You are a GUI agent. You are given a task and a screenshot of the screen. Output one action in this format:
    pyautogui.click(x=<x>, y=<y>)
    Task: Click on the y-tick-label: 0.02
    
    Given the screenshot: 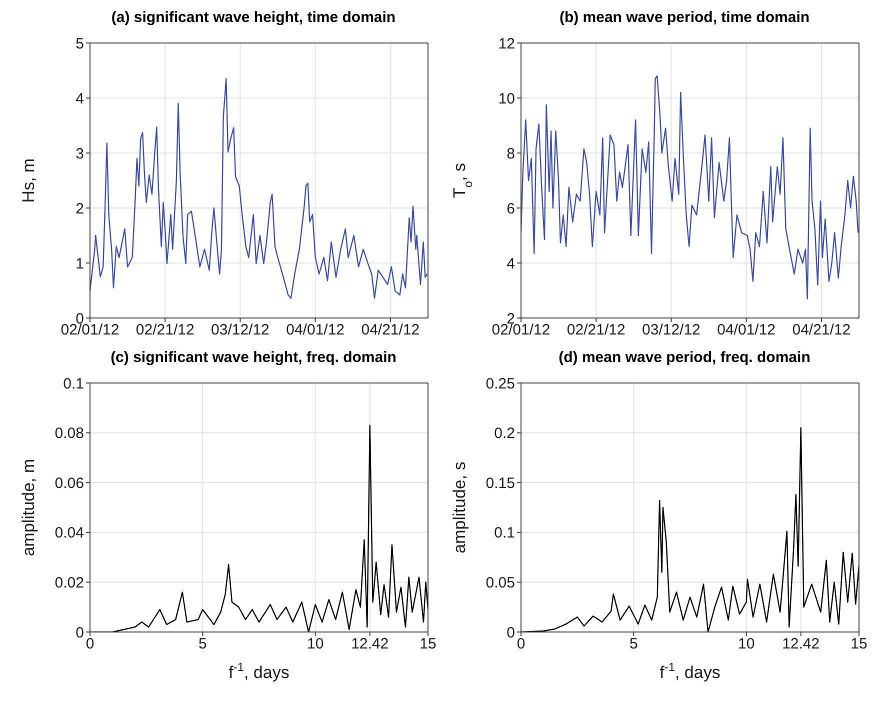 What is the action you would take?
    pyautogui.click(x=69, y=583)
    